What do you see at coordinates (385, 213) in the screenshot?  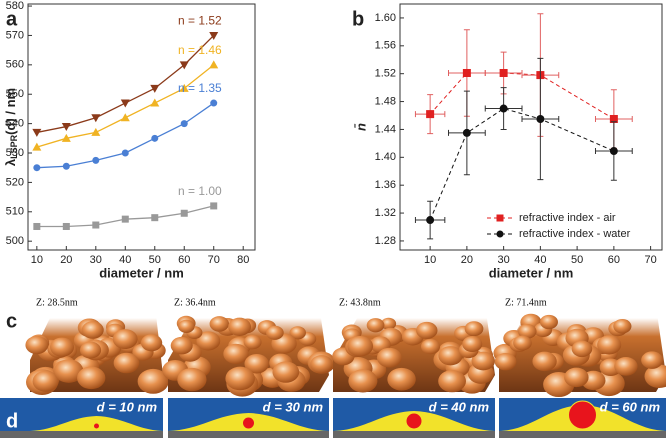 I see `y-tick-label: 1.32` at bounding box center [385, 213].